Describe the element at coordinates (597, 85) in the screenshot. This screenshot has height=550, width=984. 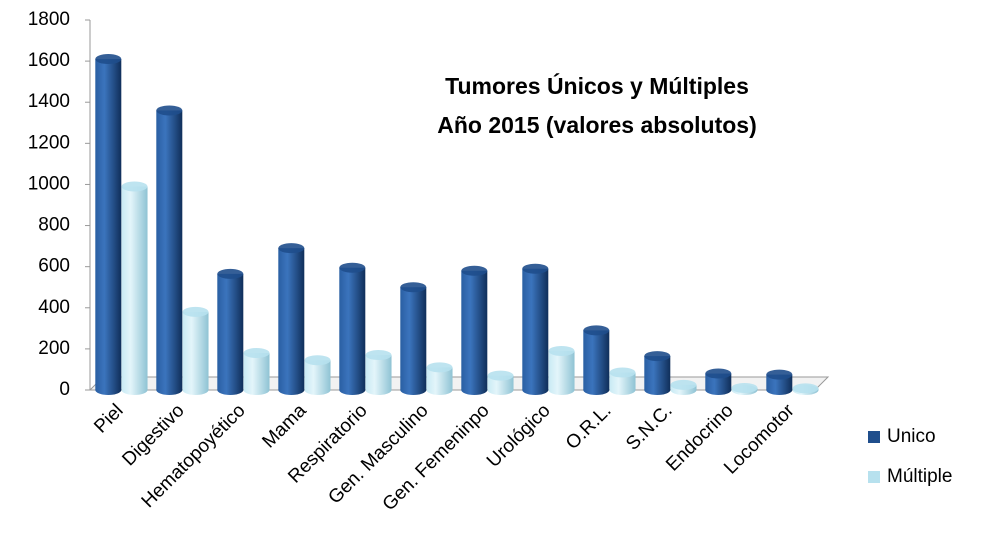
I see `chart-title: Tumores Únicos y Múltiples` at that location.